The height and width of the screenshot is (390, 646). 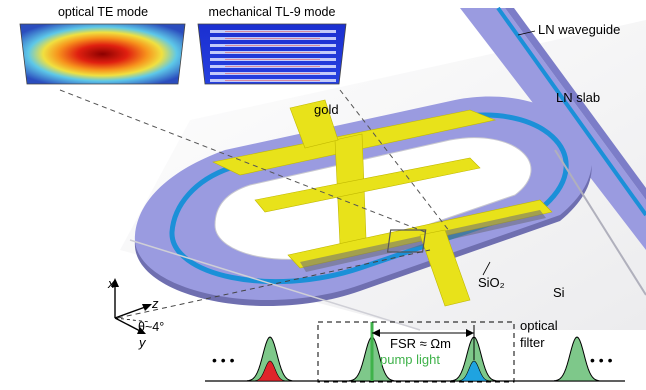 What do you see at coordinates (223, 360) in the screenshot?
I see `spectrum-ellipsis-left: • • •` at bounding box center [223, 360].